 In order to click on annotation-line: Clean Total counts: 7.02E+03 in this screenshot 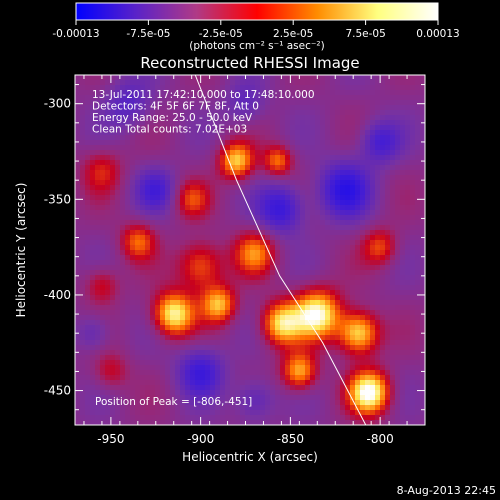, I will do `click(169, 130)`.